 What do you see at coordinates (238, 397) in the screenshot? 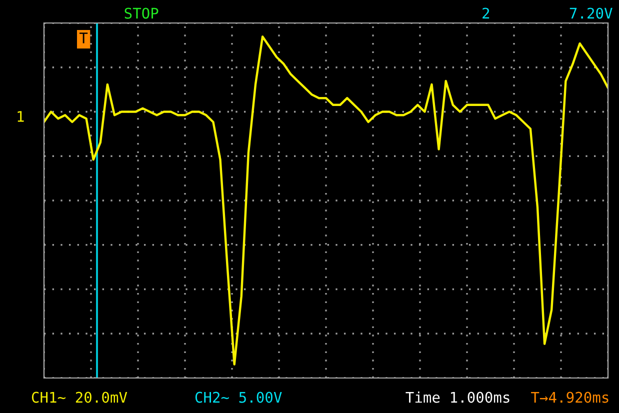
I see `text: CH2~ 5.00V` at bounding box center [238, 397].